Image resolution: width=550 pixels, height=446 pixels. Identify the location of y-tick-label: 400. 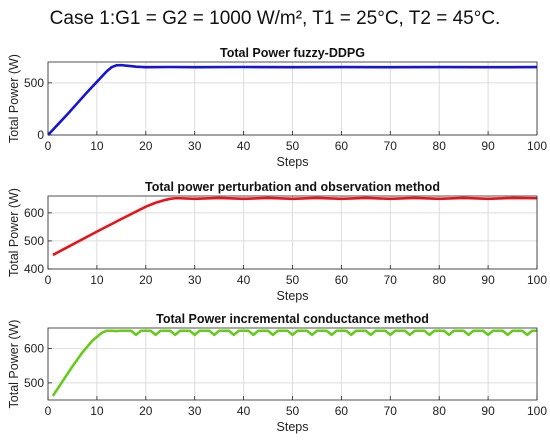
(34, 269).